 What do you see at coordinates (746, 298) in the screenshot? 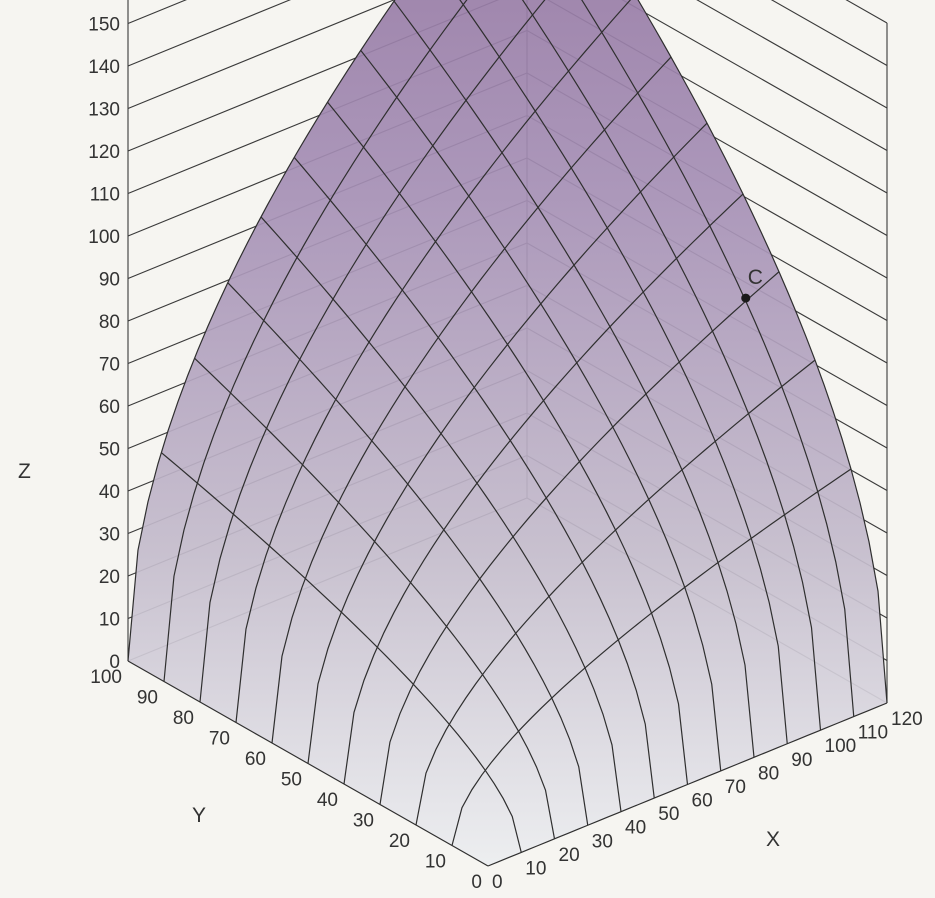
I see `annotation-point` at bounding box center [746, 298].